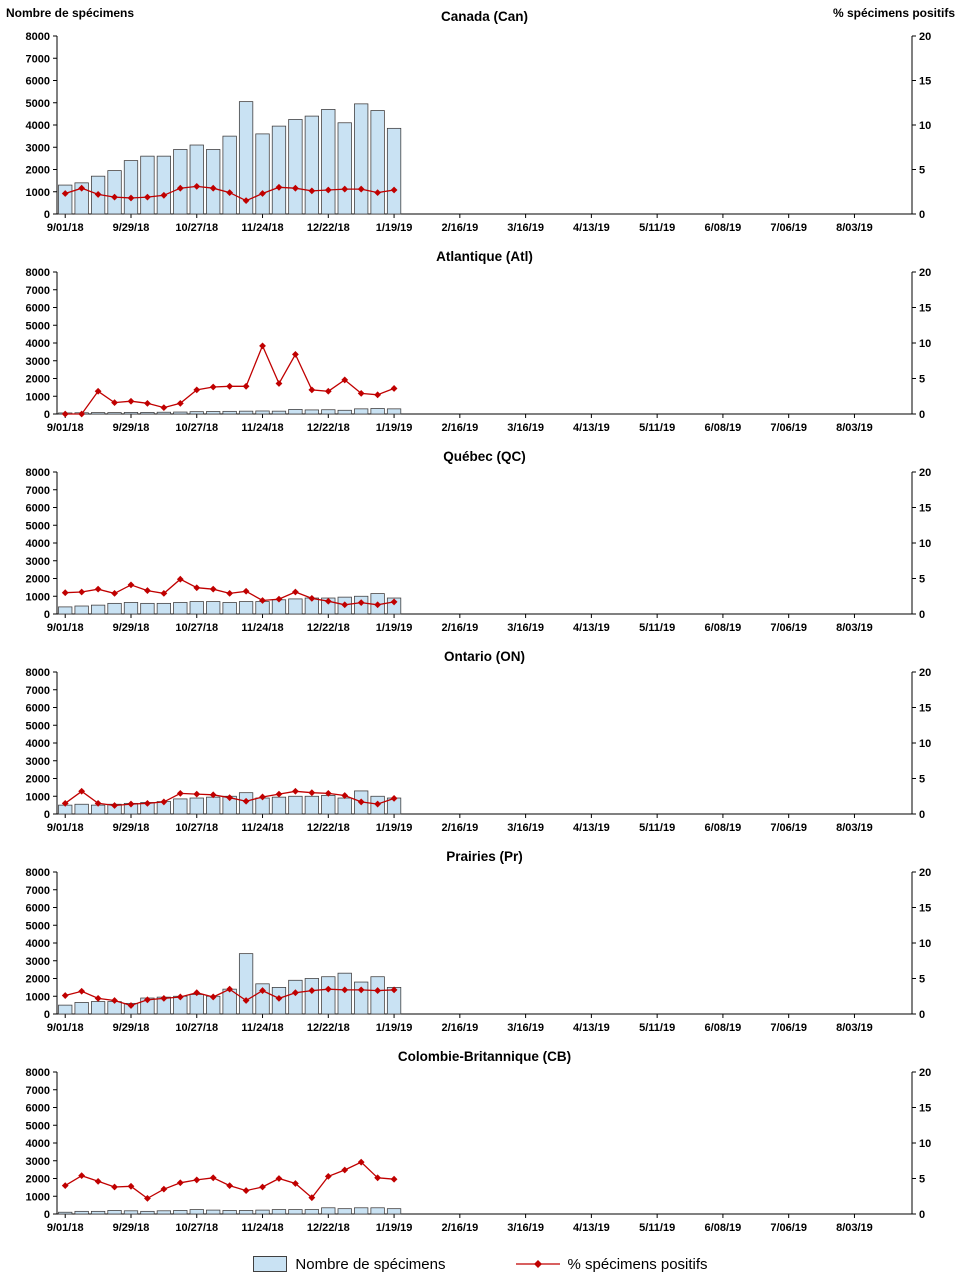  I want to click on axis-or-title-text: 3/16/19, so click(525, 828).